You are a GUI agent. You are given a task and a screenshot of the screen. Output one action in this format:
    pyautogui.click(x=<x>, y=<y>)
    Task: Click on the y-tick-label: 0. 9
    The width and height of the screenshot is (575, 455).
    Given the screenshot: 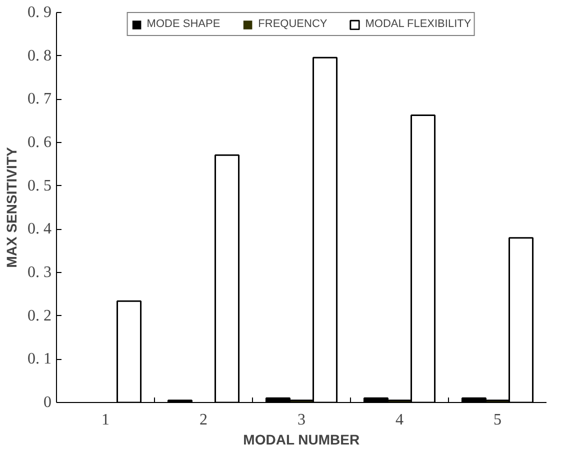 What is the action you would take?
    pyautogui.click(x=40, y=12)
    